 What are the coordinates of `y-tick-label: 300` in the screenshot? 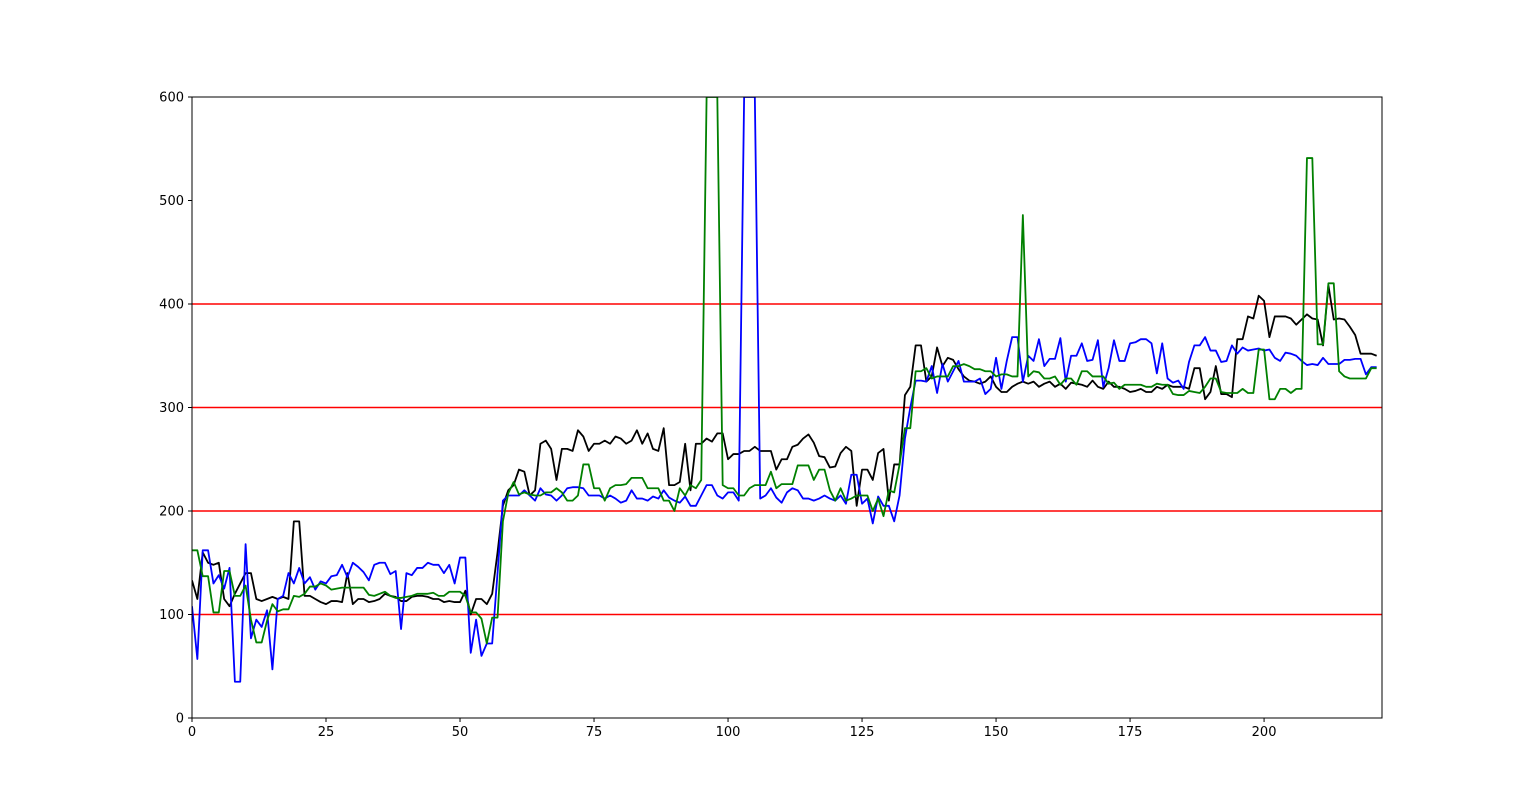 It's located at (171, 408).